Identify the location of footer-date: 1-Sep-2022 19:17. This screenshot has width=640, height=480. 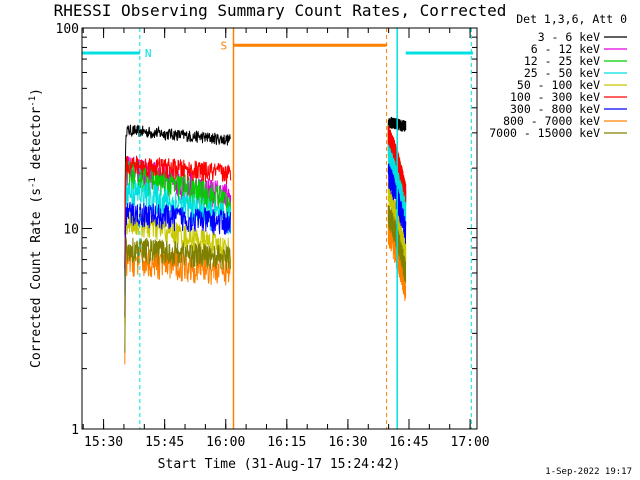
(588, 472).